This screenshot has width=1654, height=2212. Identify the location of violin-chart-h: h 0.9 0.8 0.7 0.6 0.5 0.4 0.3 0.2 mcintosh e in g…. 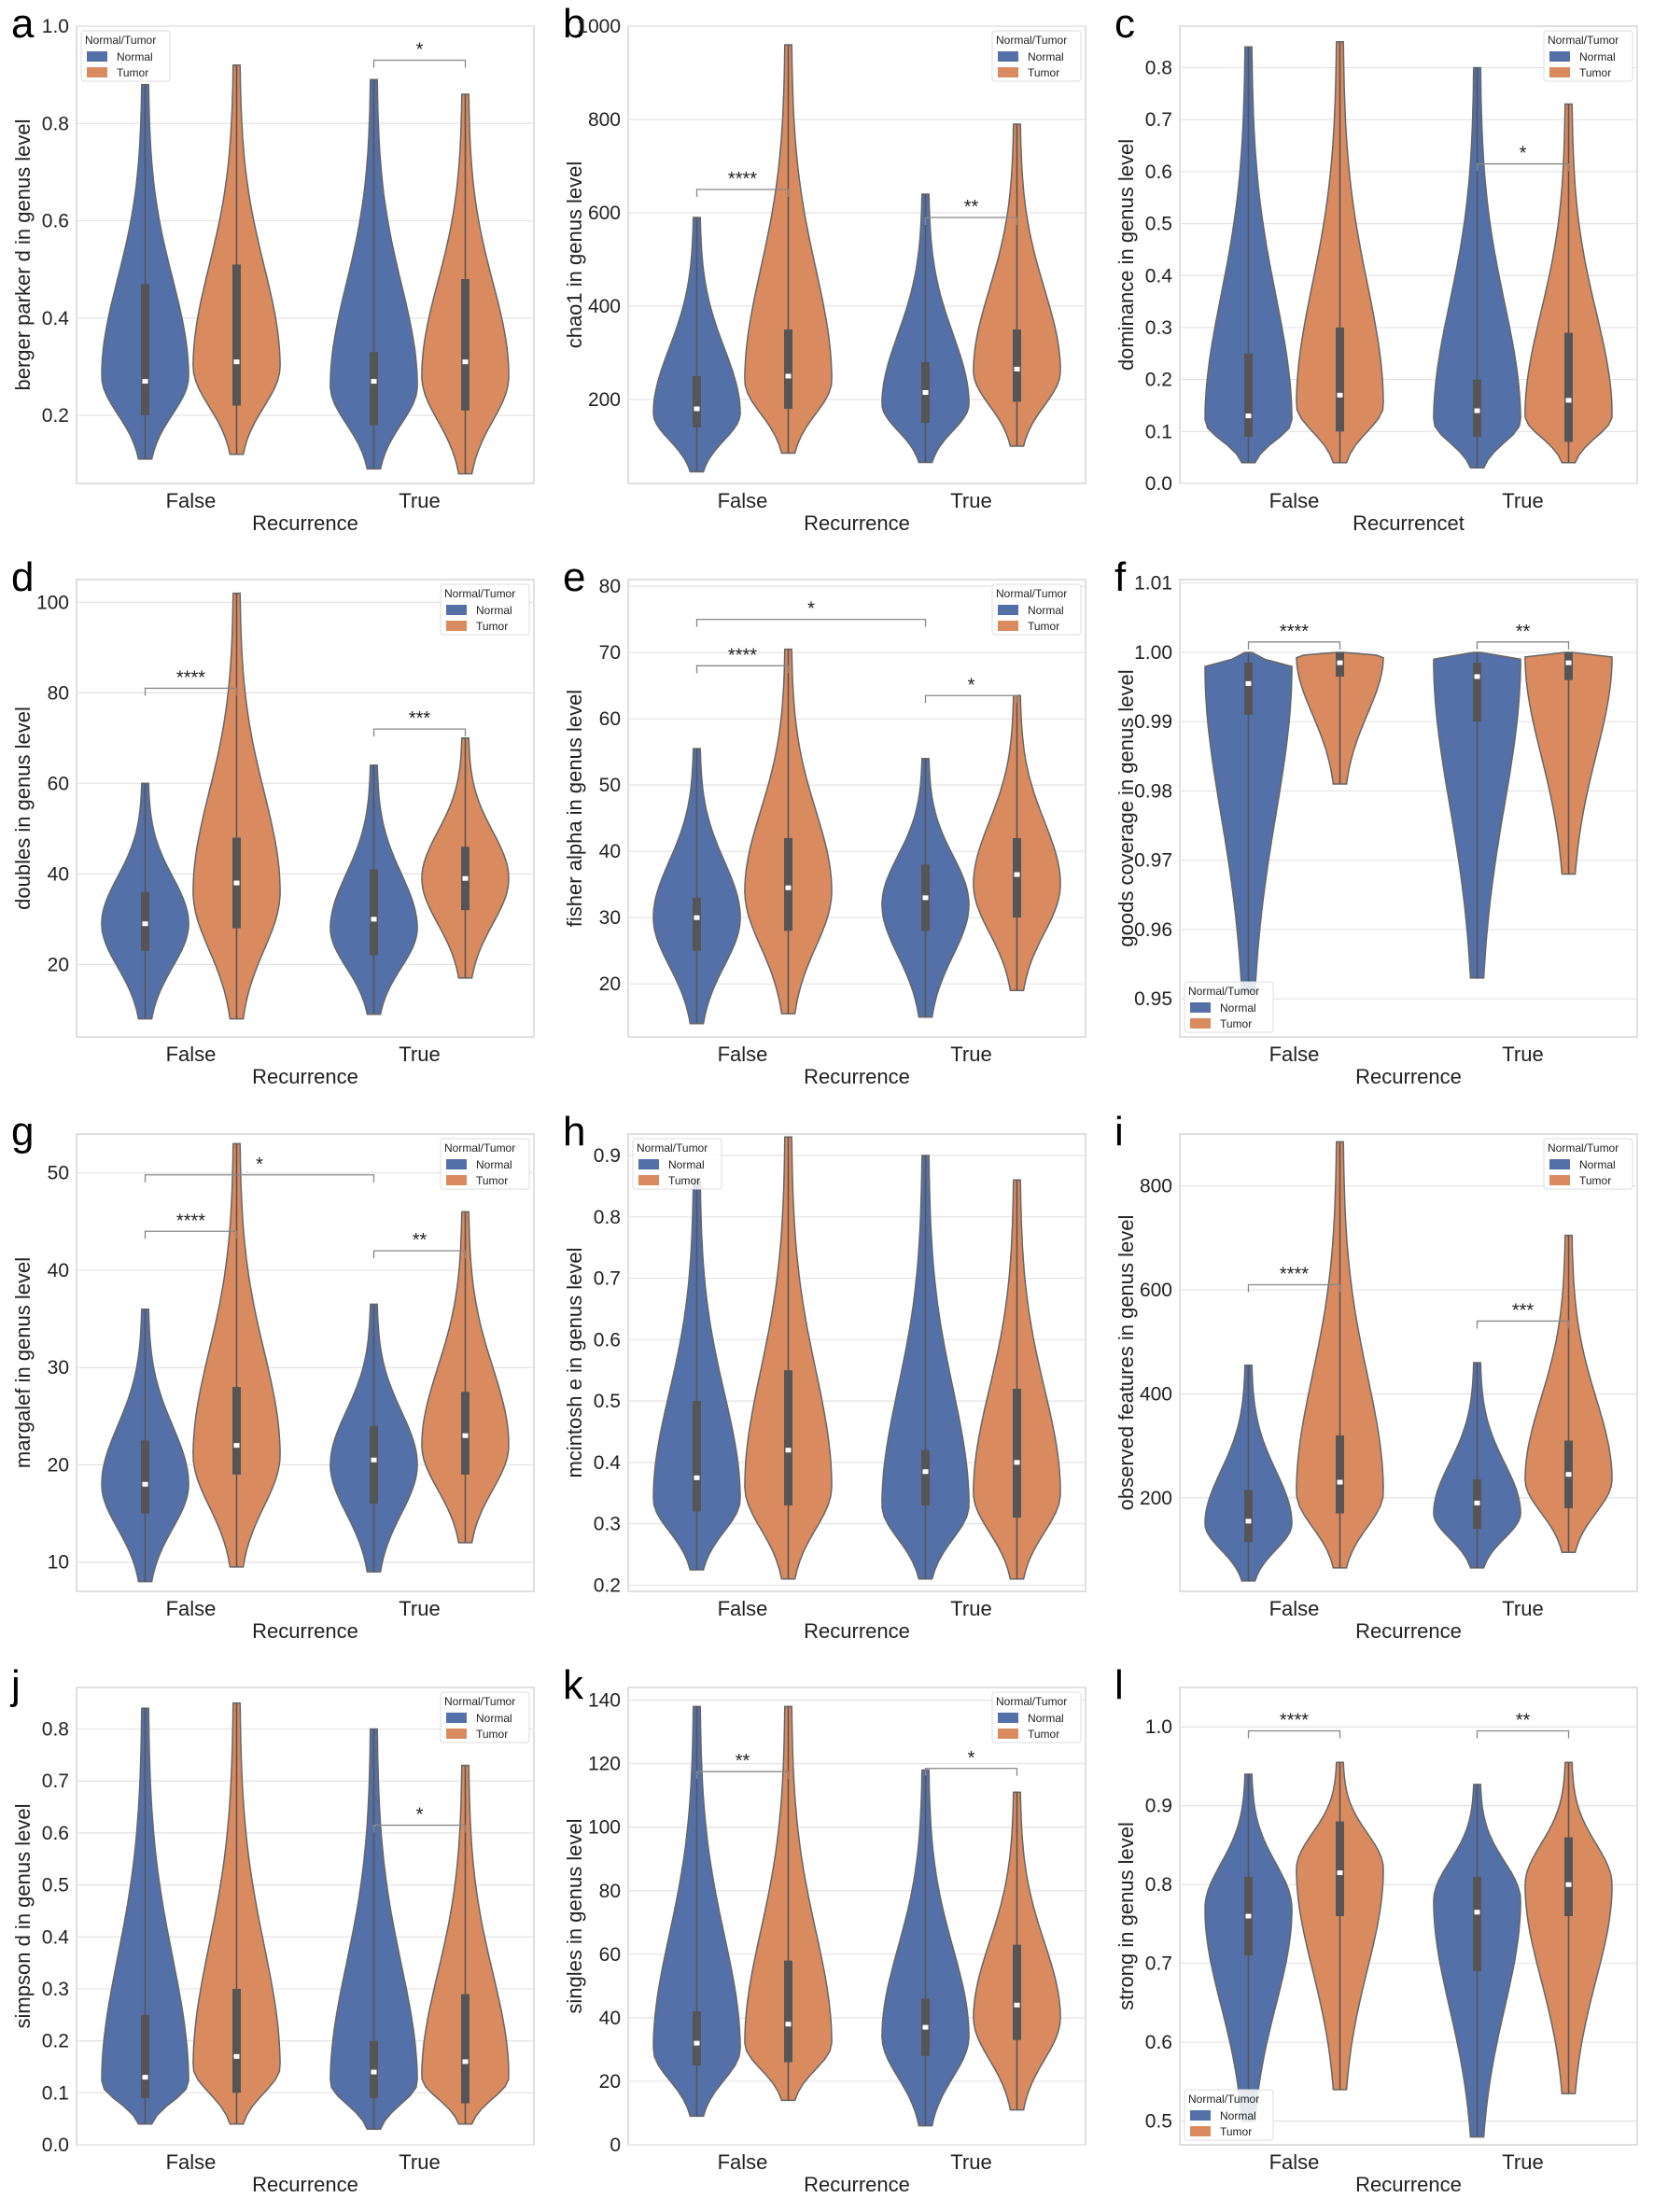
(825, 1376).